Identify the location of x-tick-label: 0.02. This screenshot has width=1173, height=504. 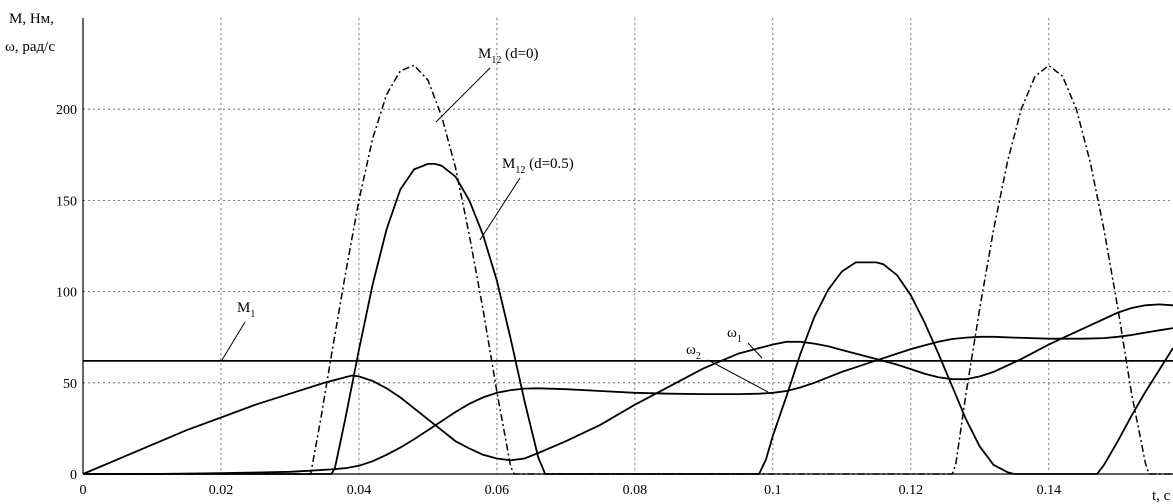
(221, 490).